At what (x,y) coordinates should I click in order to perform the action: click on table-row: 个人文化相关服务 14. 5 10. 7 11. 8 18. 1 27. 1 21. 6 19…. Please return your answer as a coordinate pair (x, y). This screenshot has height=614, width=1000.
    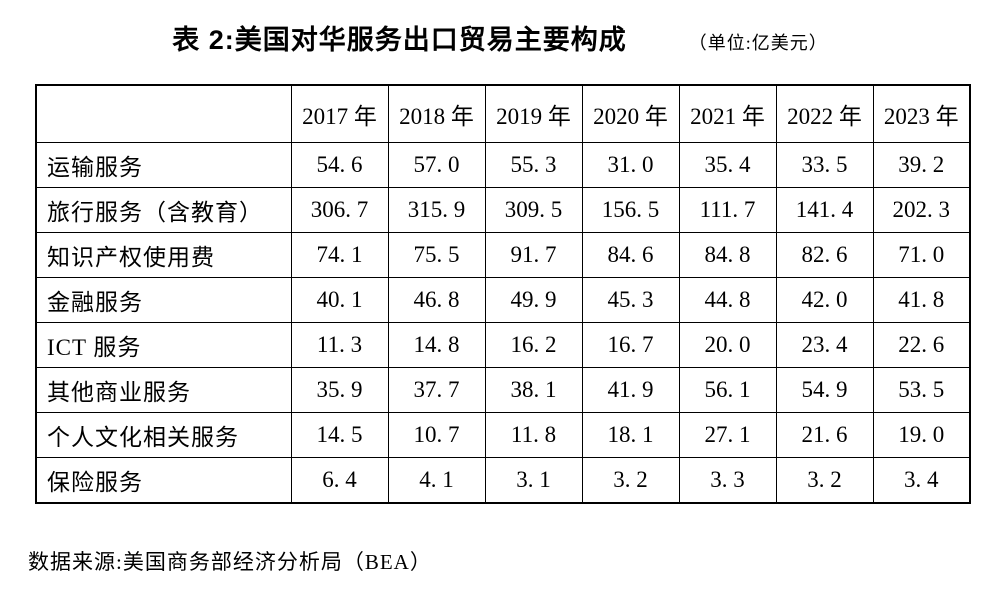
    Looking at the image, I should click on (503, 435).